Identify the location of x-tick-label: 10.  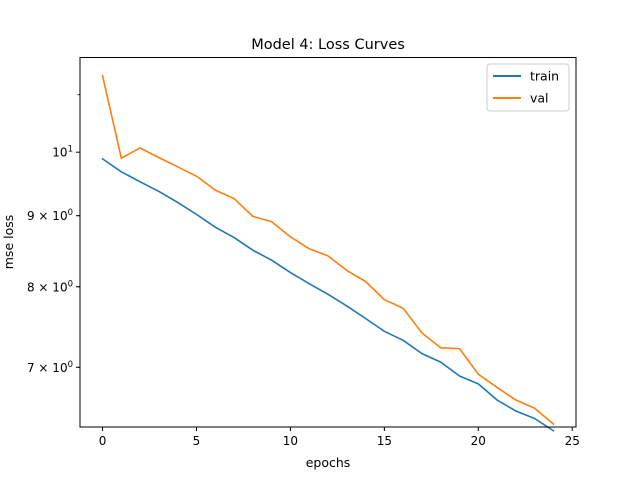
(290, 441).